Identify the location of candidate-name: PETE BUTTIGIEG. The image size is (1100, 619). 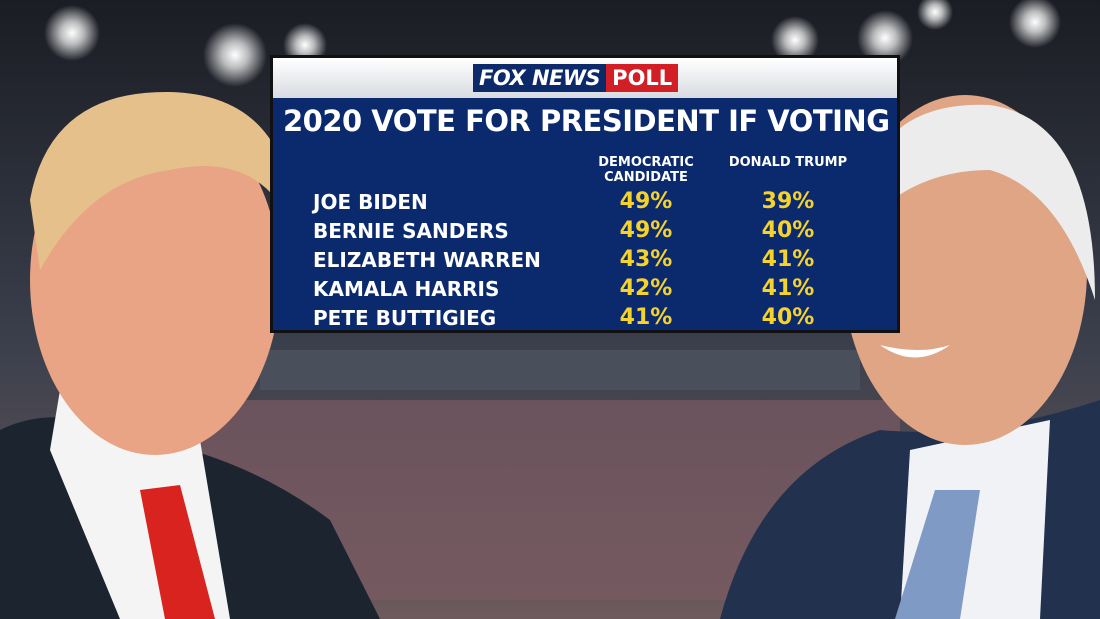
(405, 318).